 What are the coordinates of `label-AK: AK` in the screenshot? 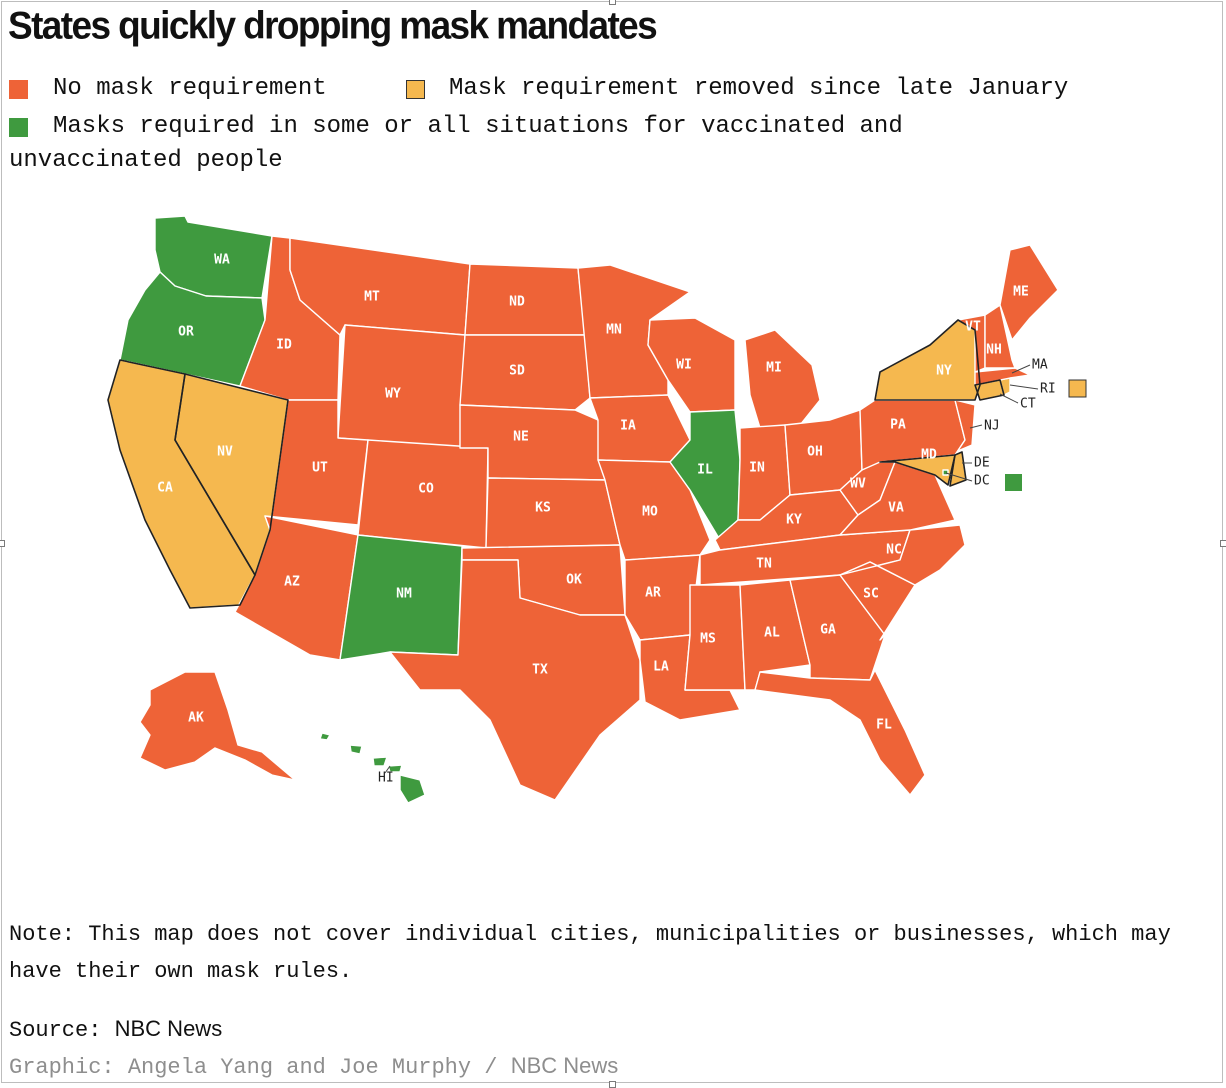 It's located at (196, 718).